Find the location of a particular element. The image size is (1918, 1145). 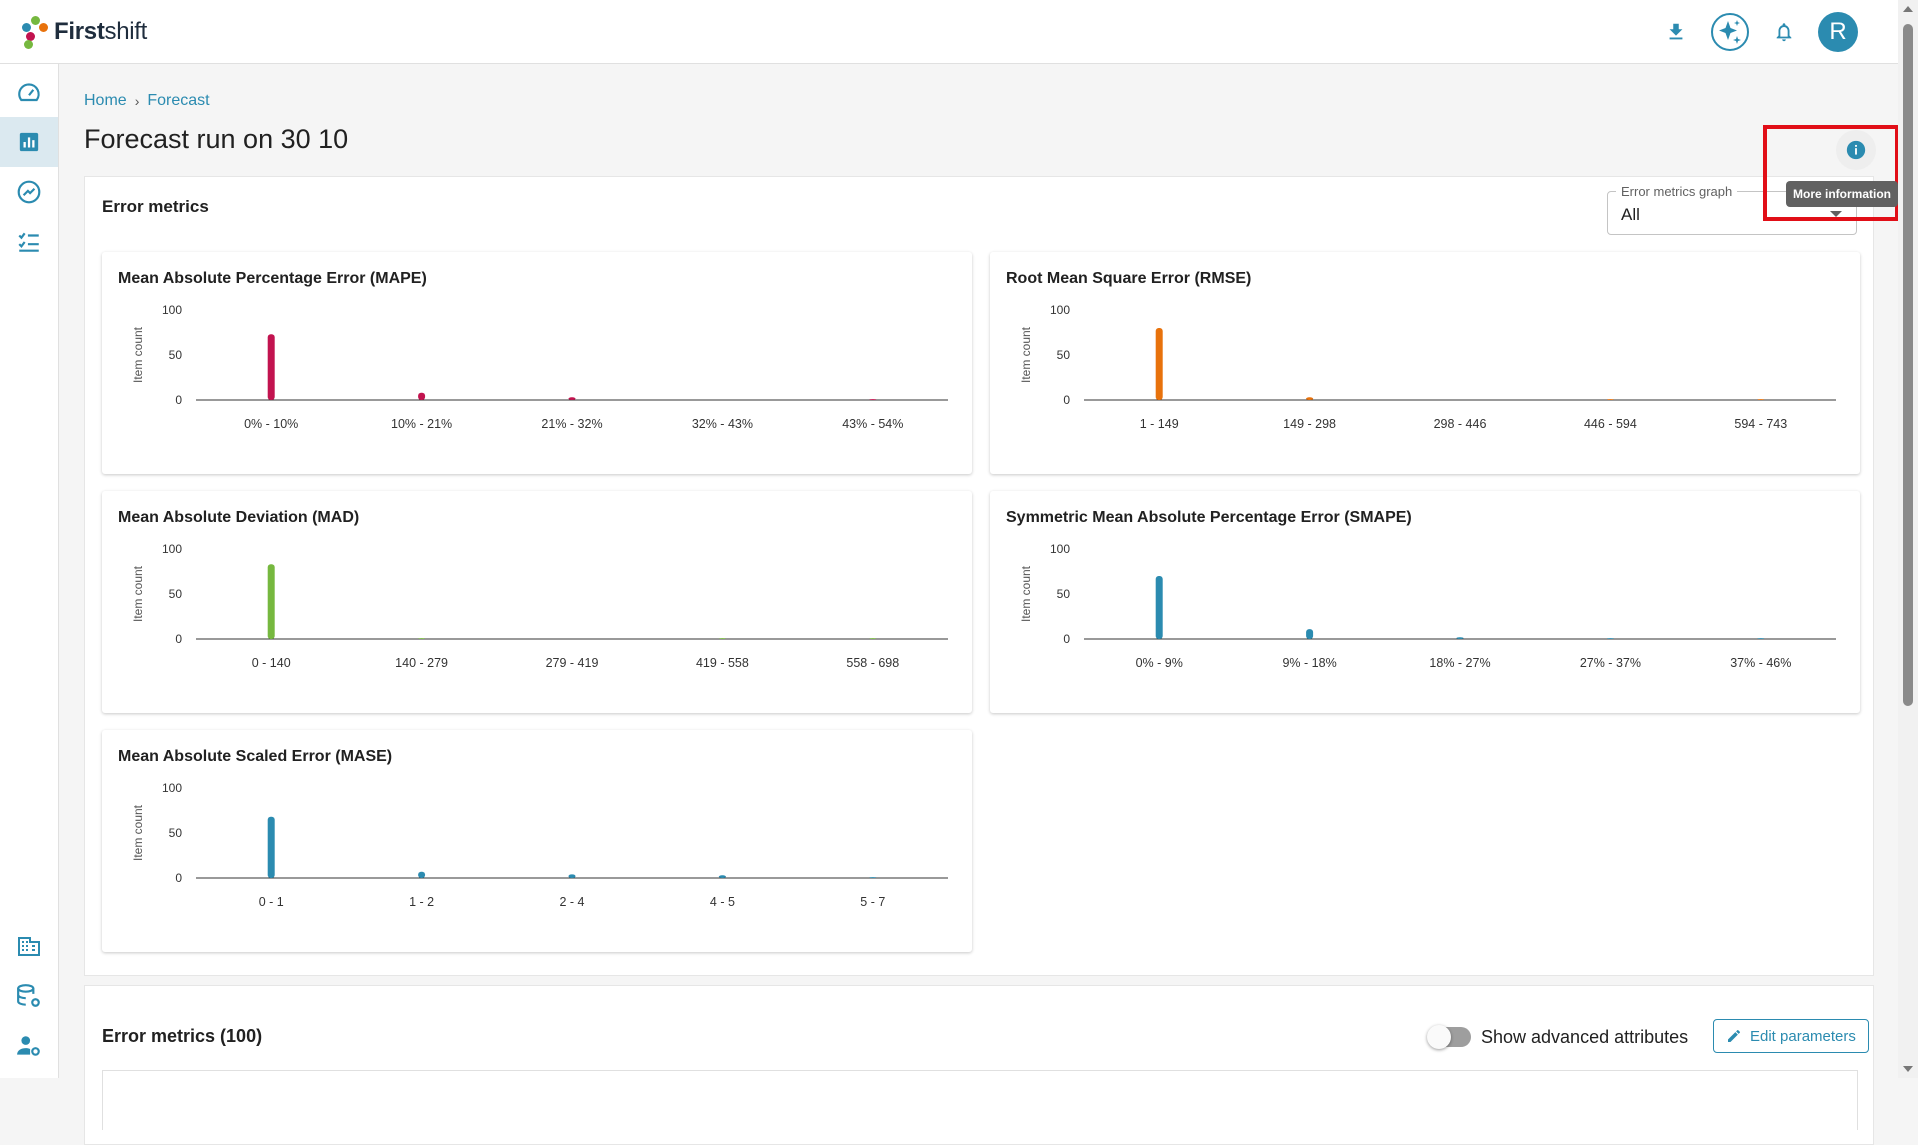

scroll-up-icon is located at coordinates (1908, 9).